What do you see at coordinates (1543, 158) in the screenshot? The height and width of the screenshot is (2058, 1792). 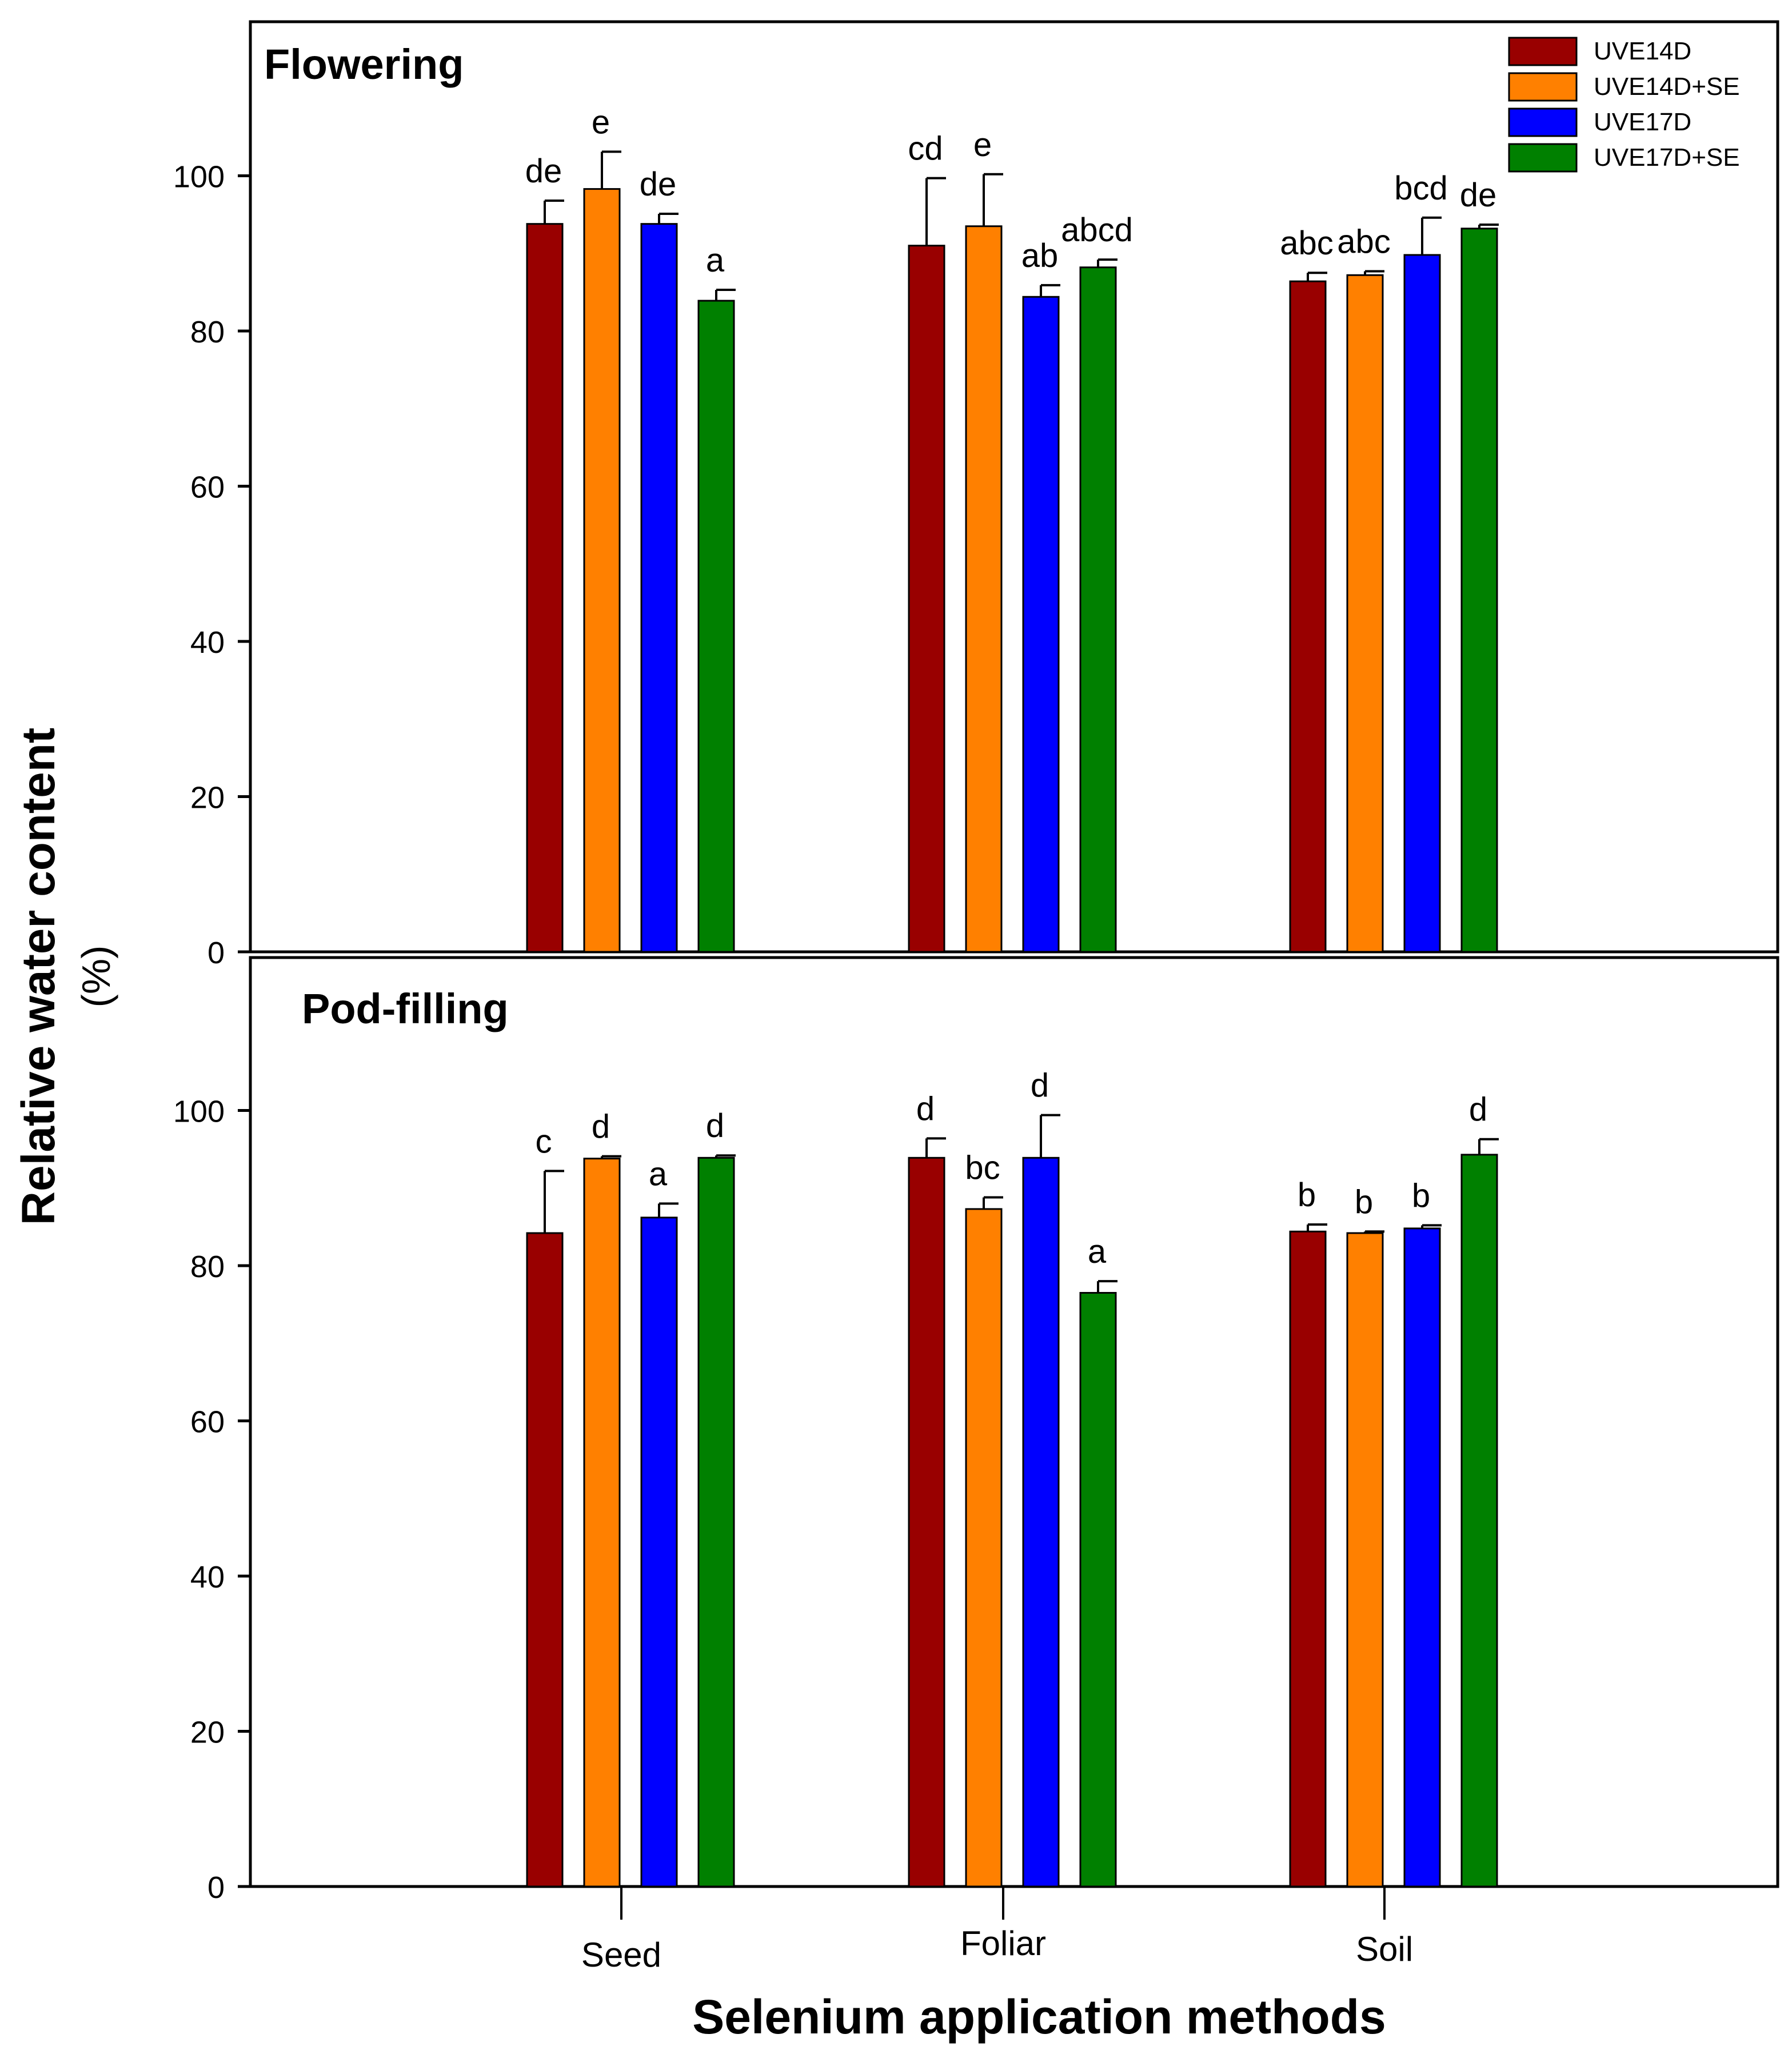 I see `legend-swatch-uve17d-se` at bounding box center [1543, 158].